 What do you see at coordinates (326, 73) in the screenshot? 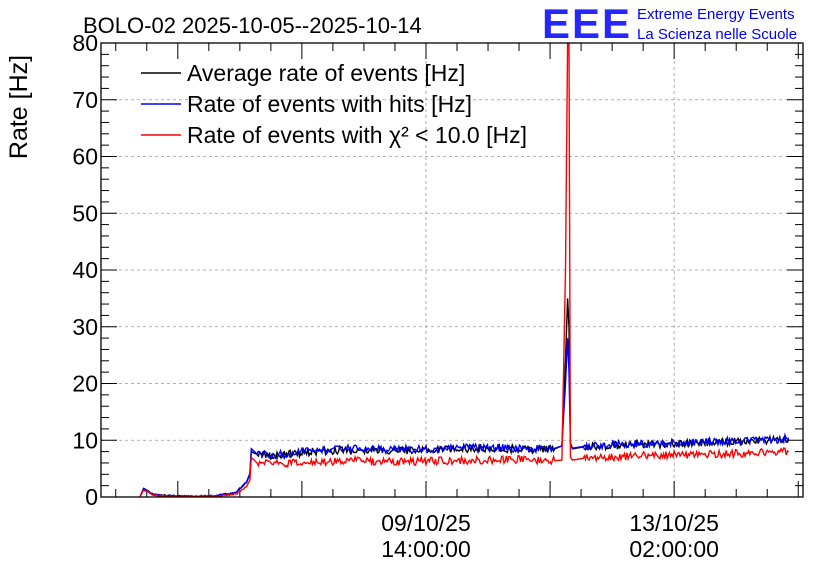
I see `legend-entry-average-label: Average rate of events [Hz]` at bounding box center [326, 73].